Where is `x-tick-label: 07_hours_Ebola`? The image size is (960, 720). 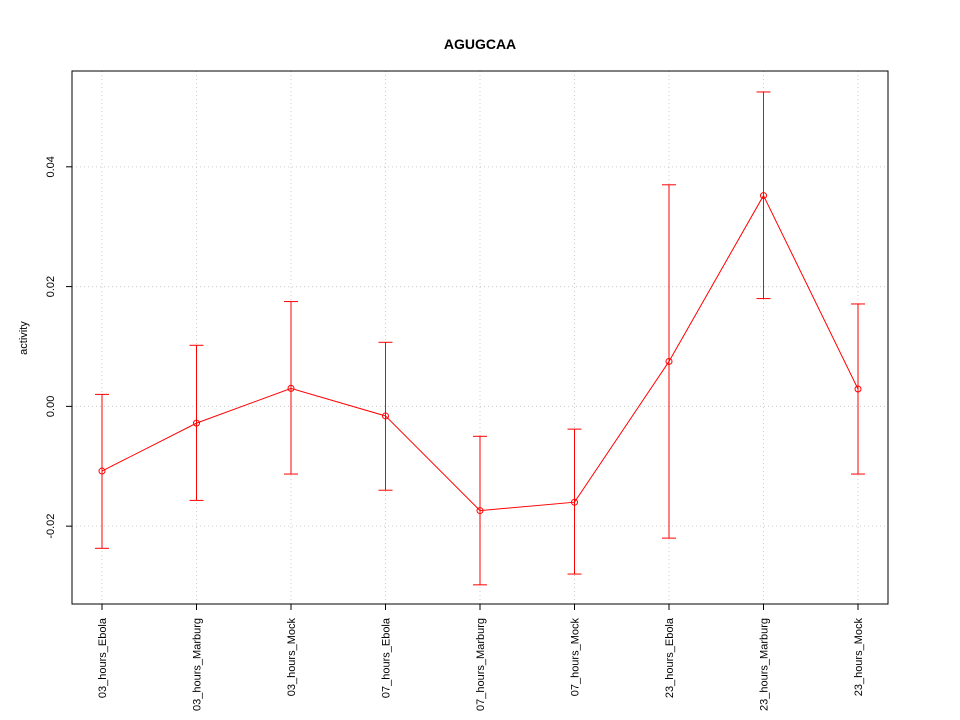
x-tick-label: 07_hours_Ebola is located at coordinates (387, 657).